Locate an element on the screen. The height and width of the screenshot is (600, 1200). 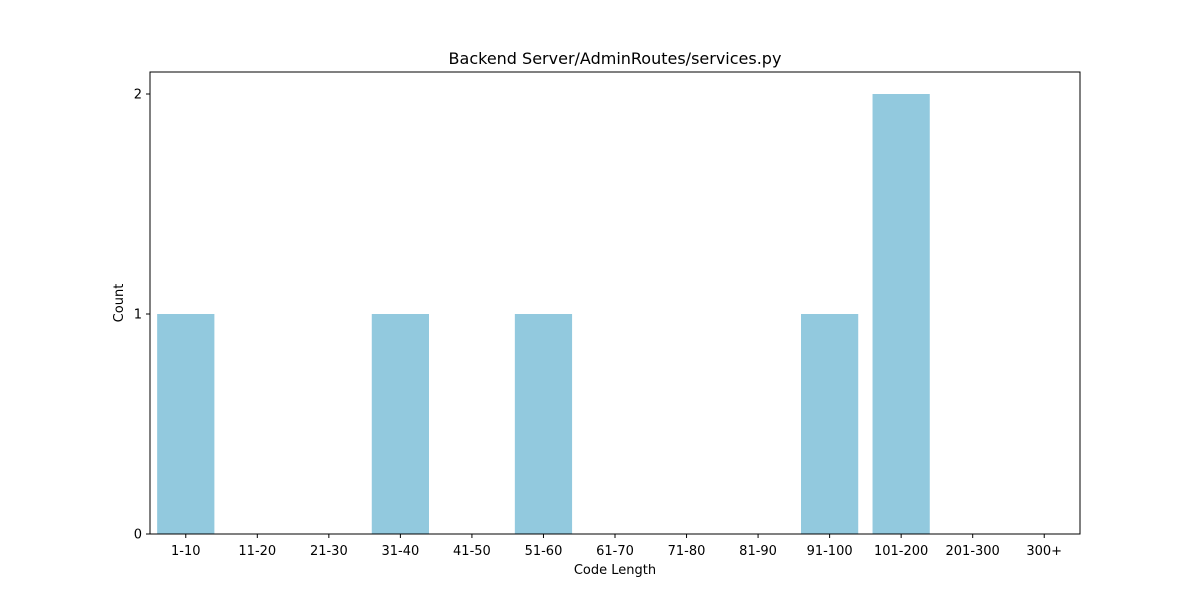
y-tick-label: 0 is located at coordinates (138, 535).